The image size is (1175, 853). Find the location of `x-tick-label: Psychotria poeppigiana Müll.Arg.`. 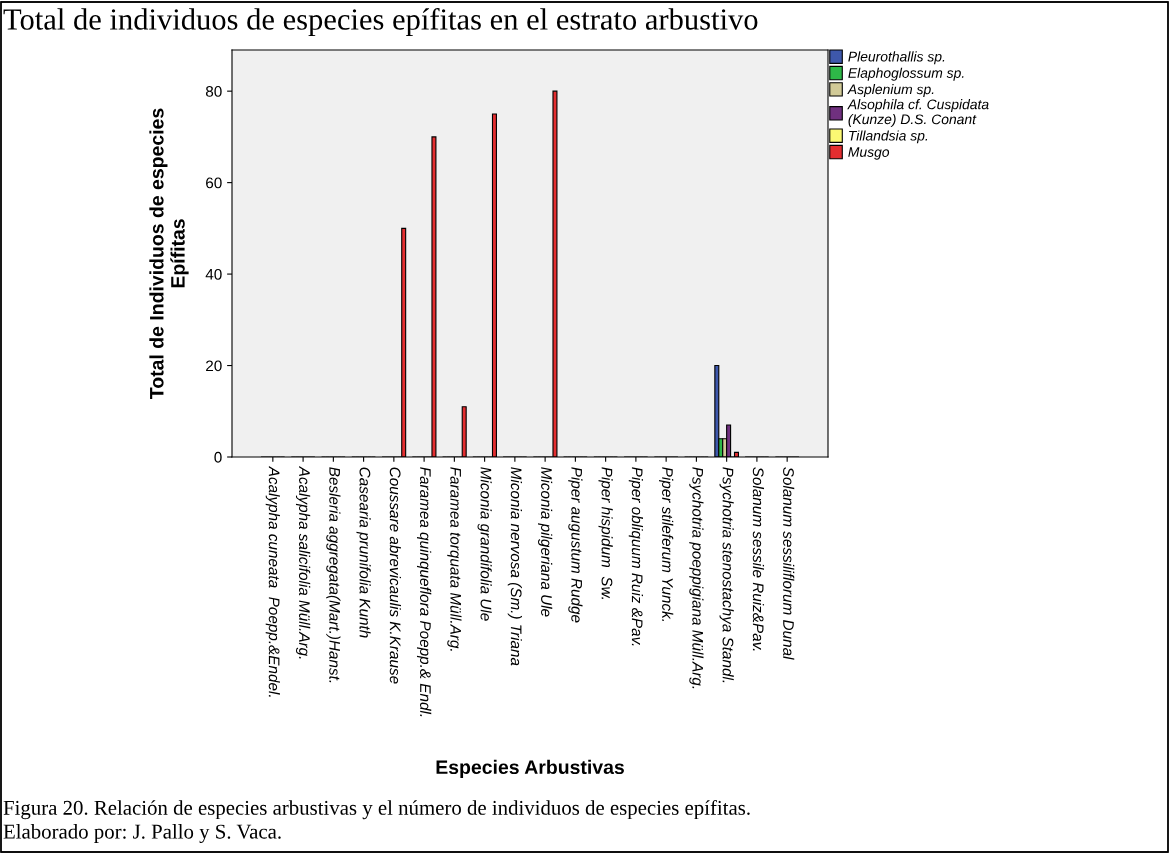

x-tick-label: Psychotria poeppigiana Müll.Arg. is located at coordinates (696, 578).